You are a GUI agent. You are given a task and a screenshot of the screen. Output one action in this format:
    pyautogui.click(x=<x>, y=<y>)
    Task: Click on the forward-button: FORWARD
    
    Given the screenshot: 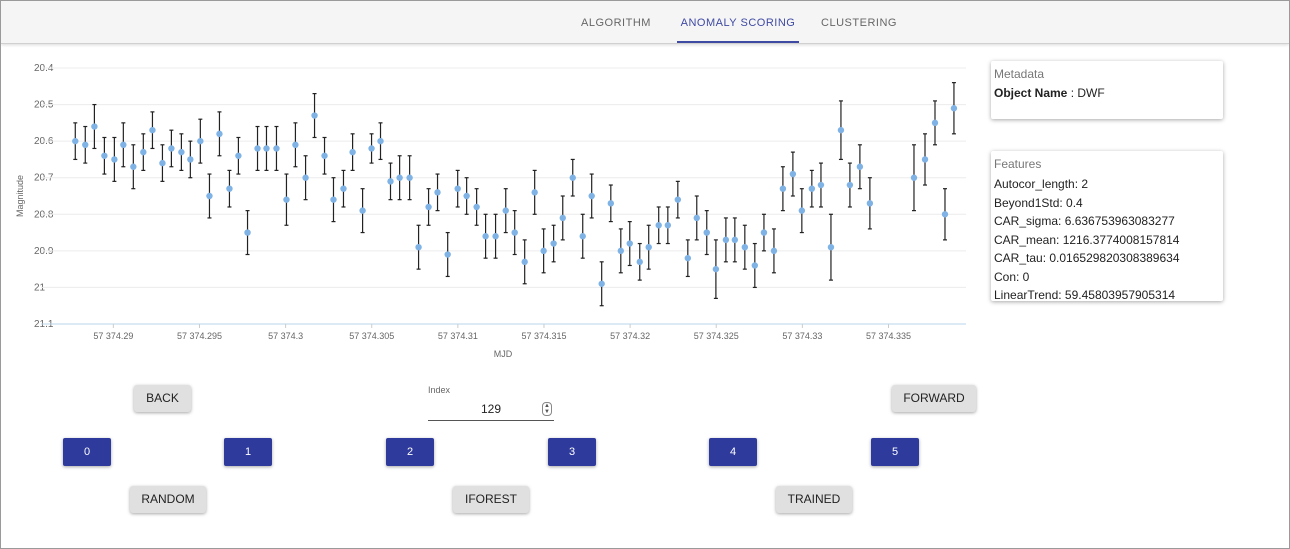 What is the action you would take?
    pyautogui.click(x=934, y=398)
    